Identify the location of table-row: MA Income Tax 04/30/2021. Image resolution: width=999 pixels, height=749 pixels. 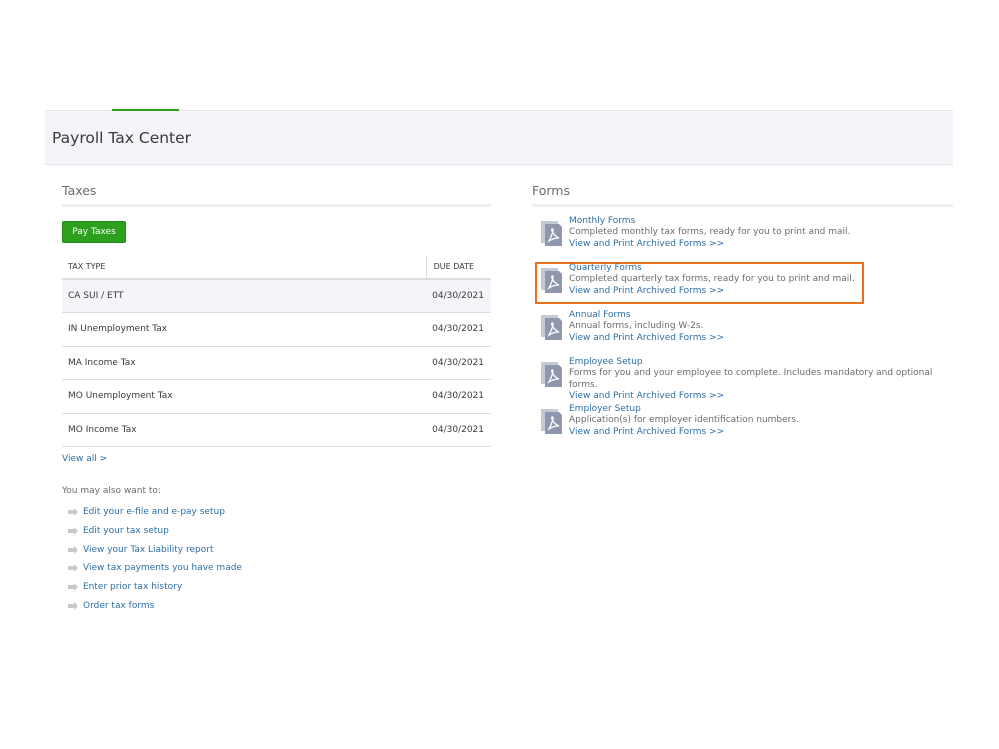
(276, 363).